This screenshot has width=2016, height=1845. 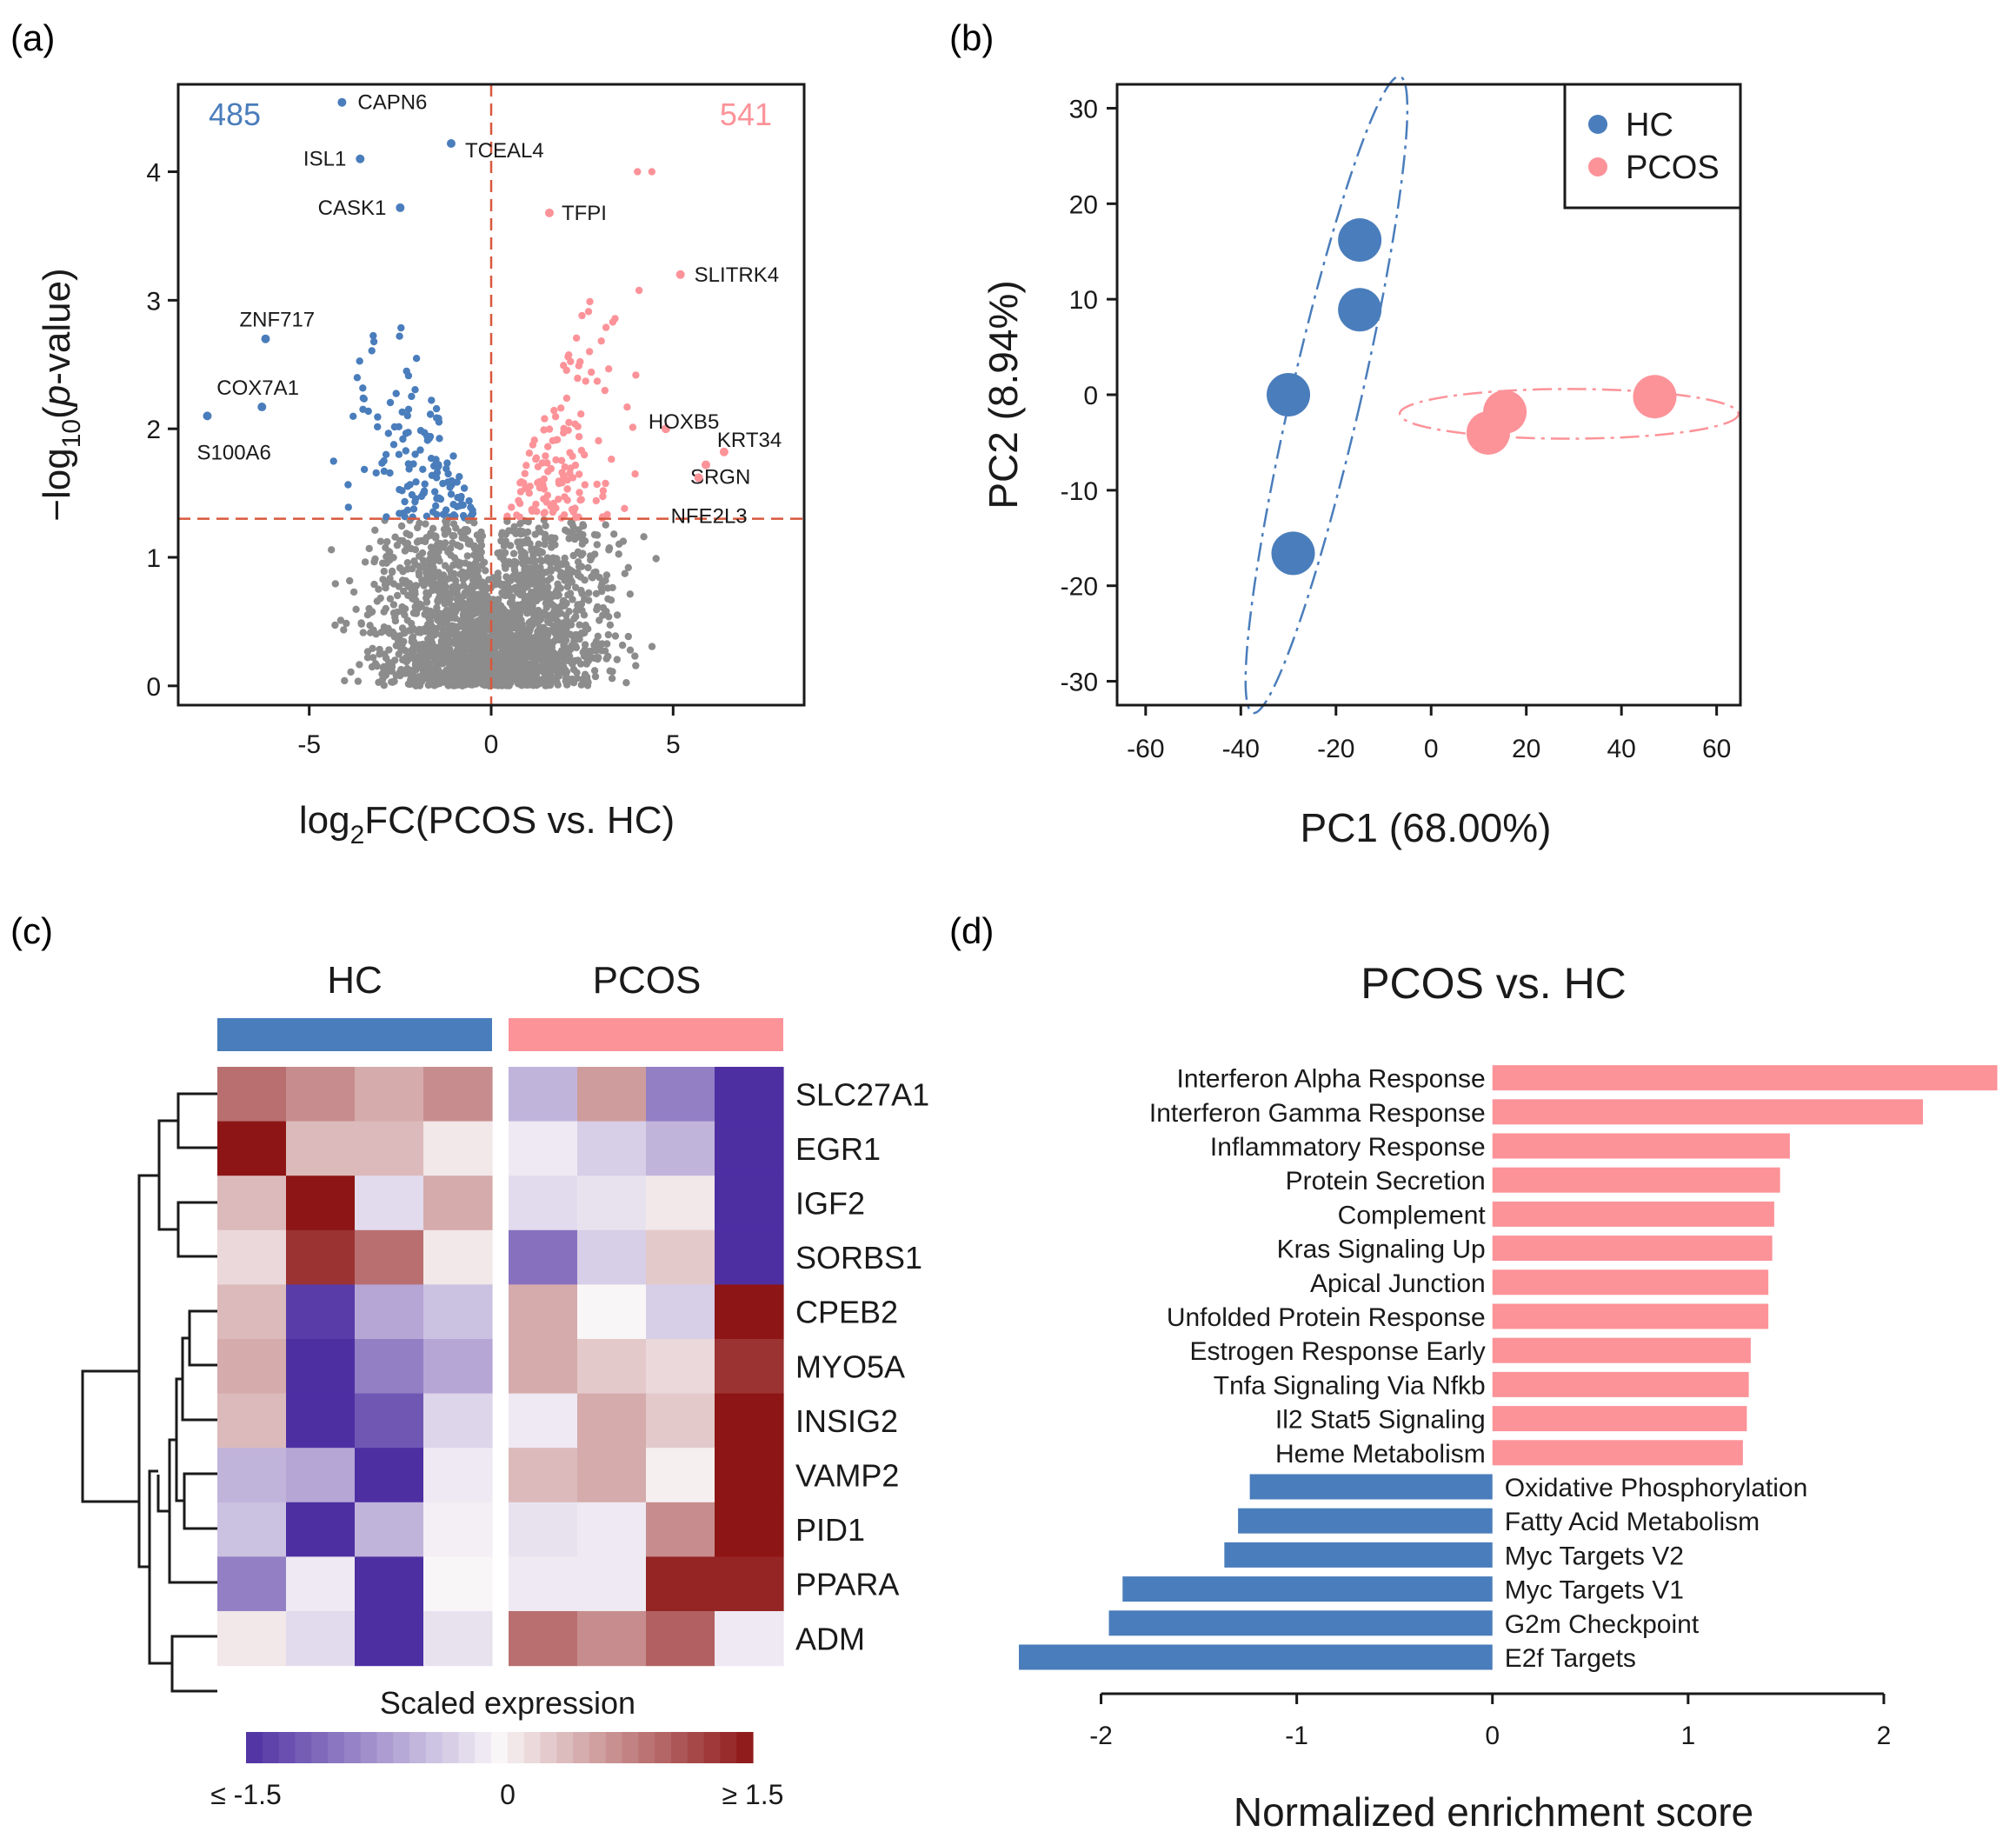 What do you see at coordinates (1380, 1455) in the screenshot?
I see `pathway-label: Heme Metabolism` at bounding box center [1380, 1455].